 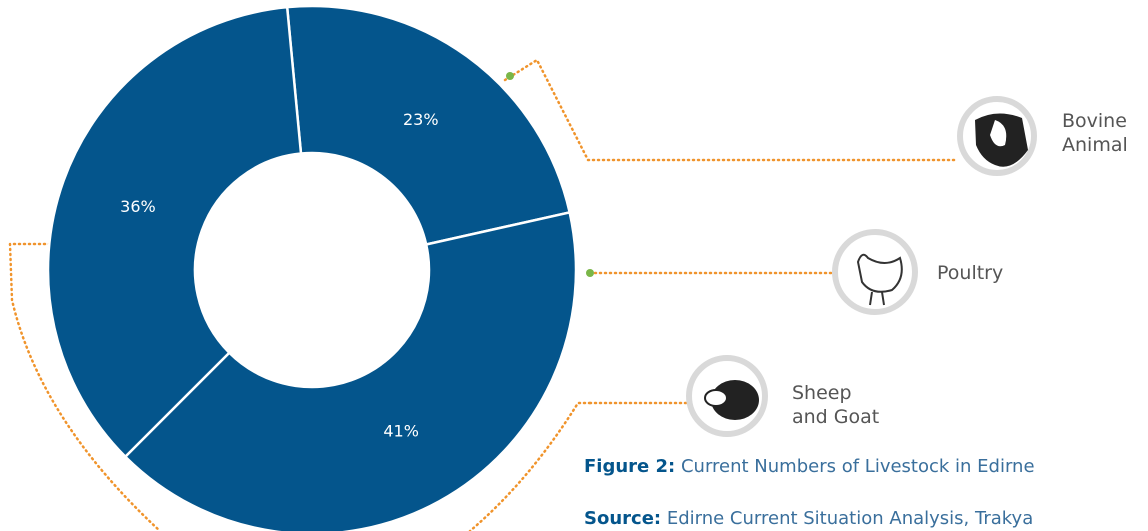 I want to click on data-label: 23%, so click(x=421, y=119).